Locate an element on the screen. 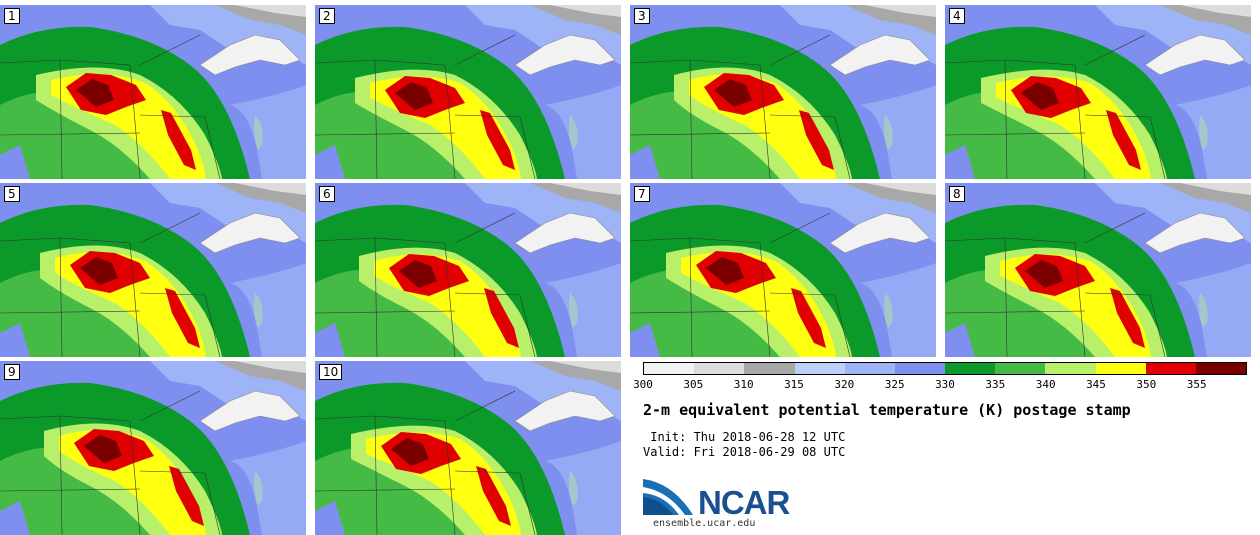 This screenshot has width=1260, height=535. stamp-member-10: 10 is located at coordinates (468, 448).